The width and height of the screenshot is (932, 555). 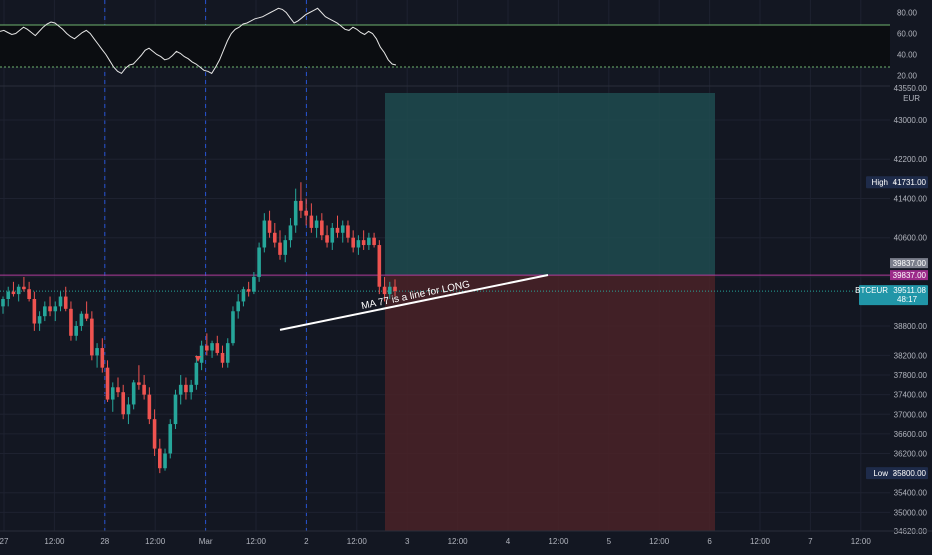 What do you see at coordinates (907, 34) in the screenshot?
I see `rsi-tick-label: 60.00` at bounding box center [907, 34].